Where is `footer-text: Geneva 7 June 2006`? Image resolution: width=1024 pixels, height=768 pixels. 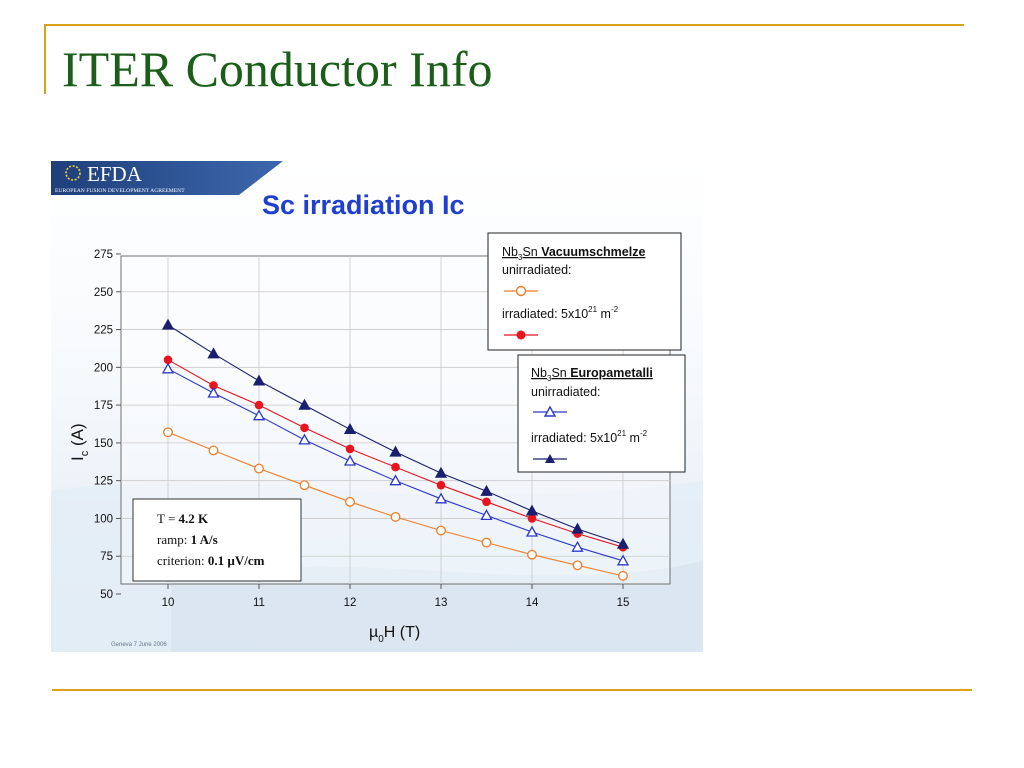
footer-text: Geneva 7 June 2006 is located at coordinates (139, 645).